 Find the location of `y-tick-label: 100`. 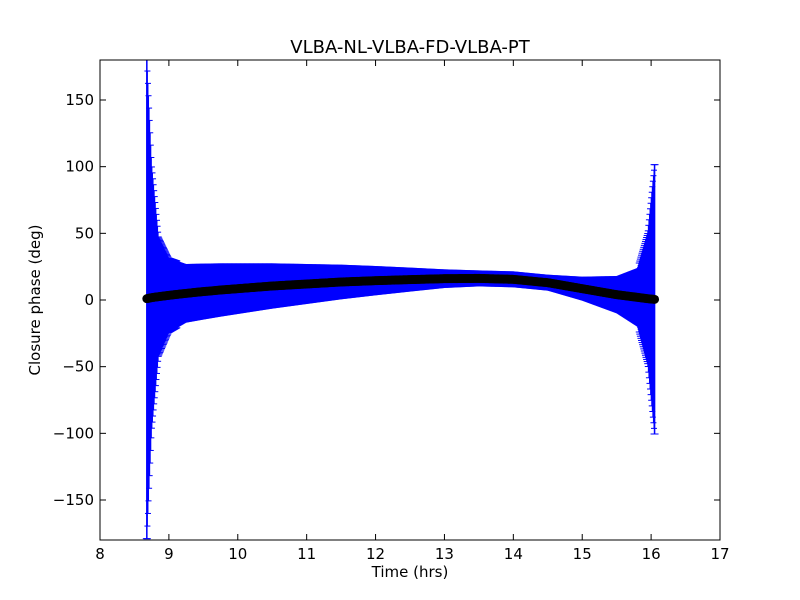

y-tick-label: 100 is located at coordinates (79, 167).